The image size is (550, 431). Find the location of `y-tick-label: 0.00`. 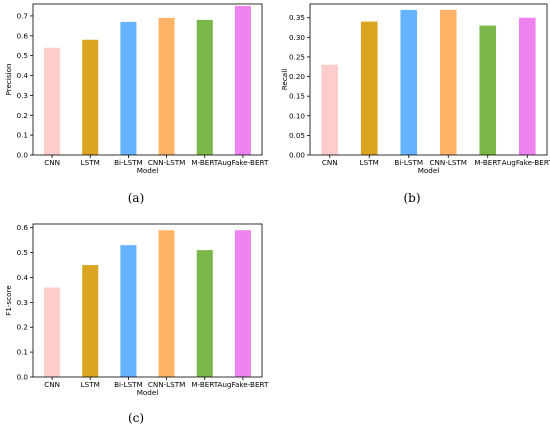

y-tick-label: 0.00 is located at coordinates (297, 155).